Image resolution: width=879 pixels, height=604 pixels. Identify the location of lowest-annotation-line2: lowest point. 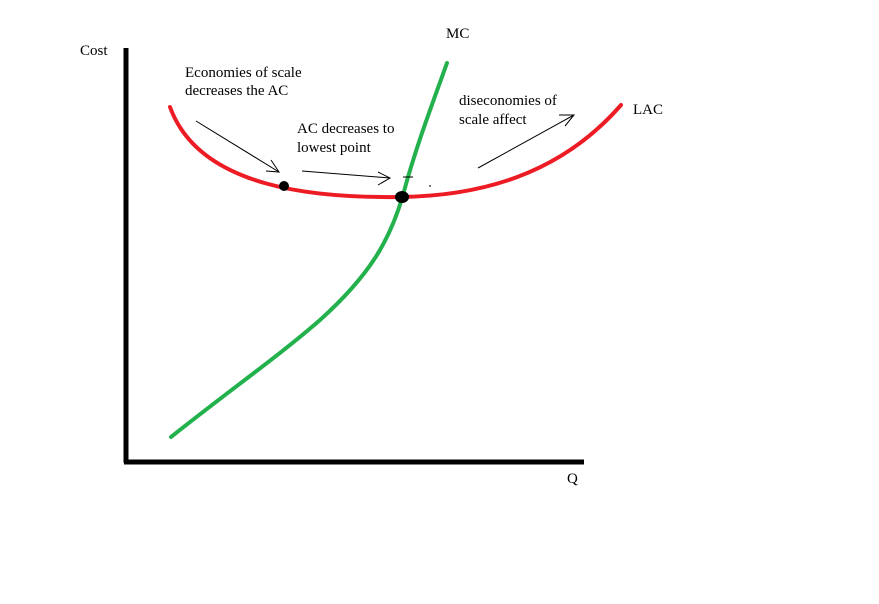
(334, 148).